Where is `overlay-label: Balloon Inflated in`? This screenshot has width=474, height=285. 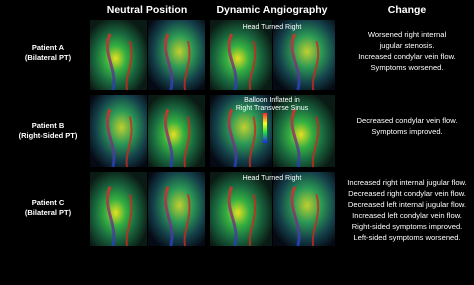 overlay-label: Balloon Inflated in is located at coordinates (272, 100).